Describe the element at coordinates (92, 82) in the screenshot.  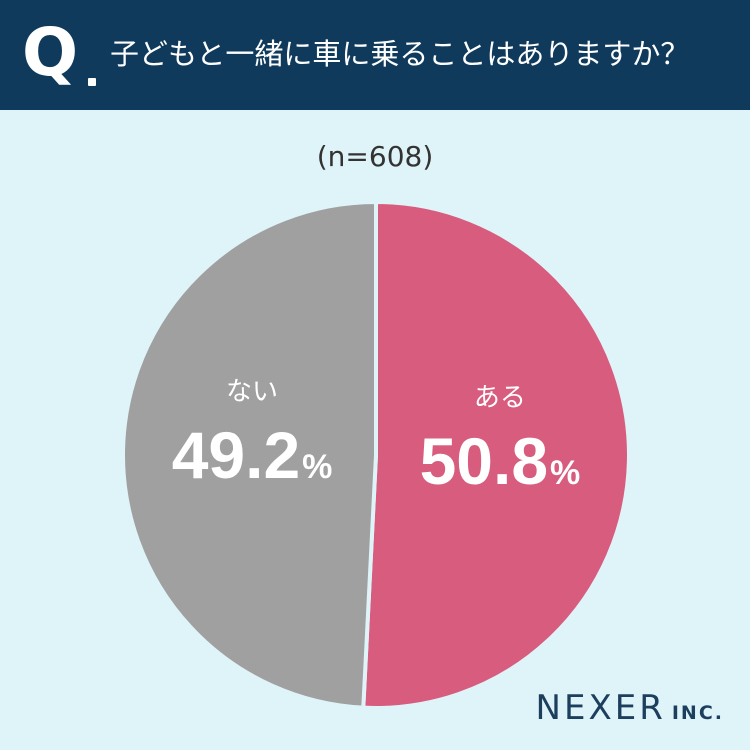
I see `q-mark-dot` at that location.